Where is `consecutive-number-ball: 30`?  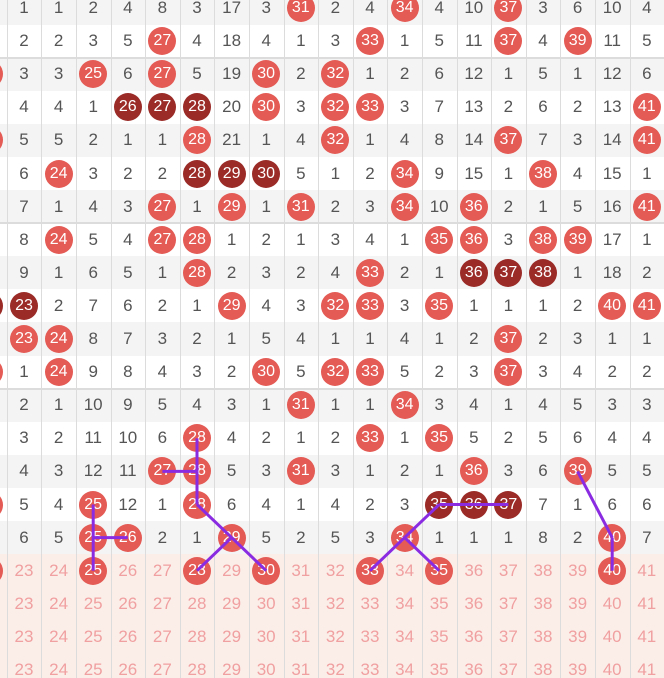 consecutive-number-ball: 30 is located at coordinates (266, 173).